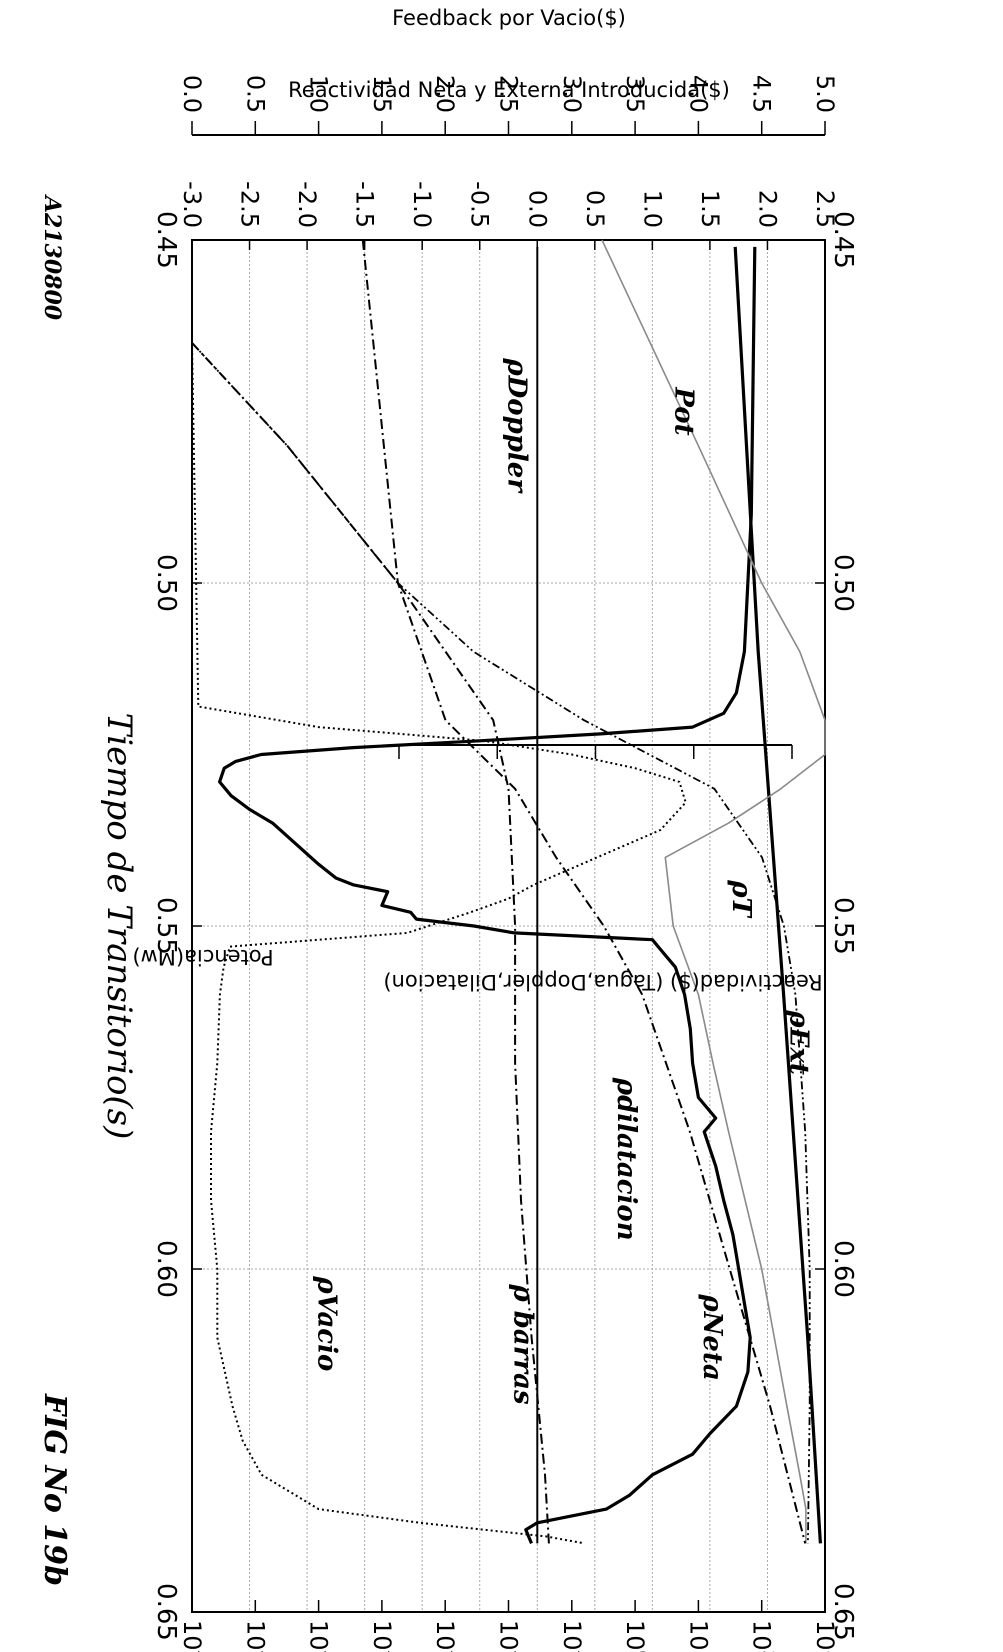 The width and height of the screenshot is (1003, 1652). I want to click on y-right-axis-label: Potencia(Mw), so click(202, 957).